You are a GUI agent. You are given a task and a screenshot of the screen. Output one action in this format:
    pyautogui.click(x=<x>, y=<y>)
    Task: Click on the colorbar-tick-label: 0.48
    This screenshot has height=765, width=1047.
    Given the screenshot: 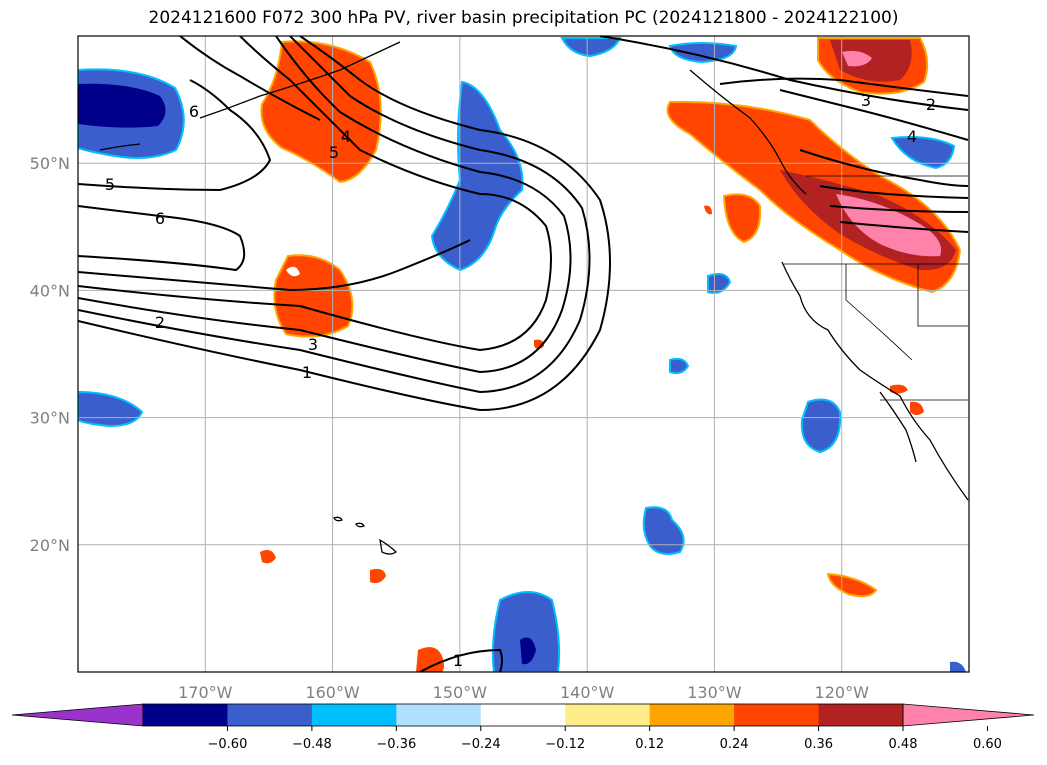 What is the action you would take?
    pyautogui.click(x=903, y=744)
    